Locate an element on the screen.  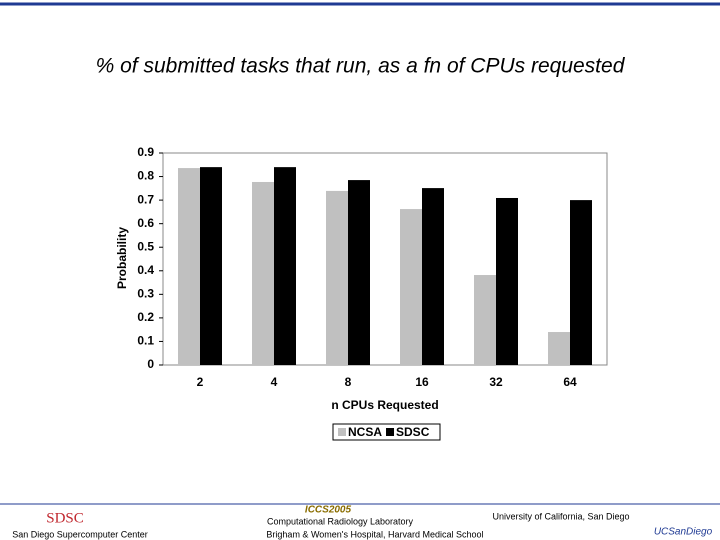
y-tick-label: 0.9 is located at coordinates (145, 152).